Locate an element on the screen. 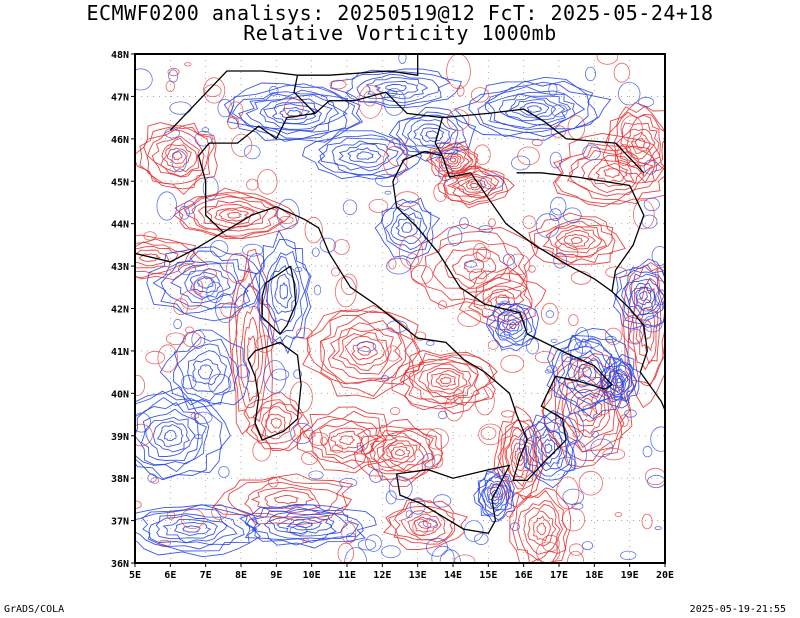  render-timestamp: 2025-05-19-21:55 is located at coordinates (737, 609).